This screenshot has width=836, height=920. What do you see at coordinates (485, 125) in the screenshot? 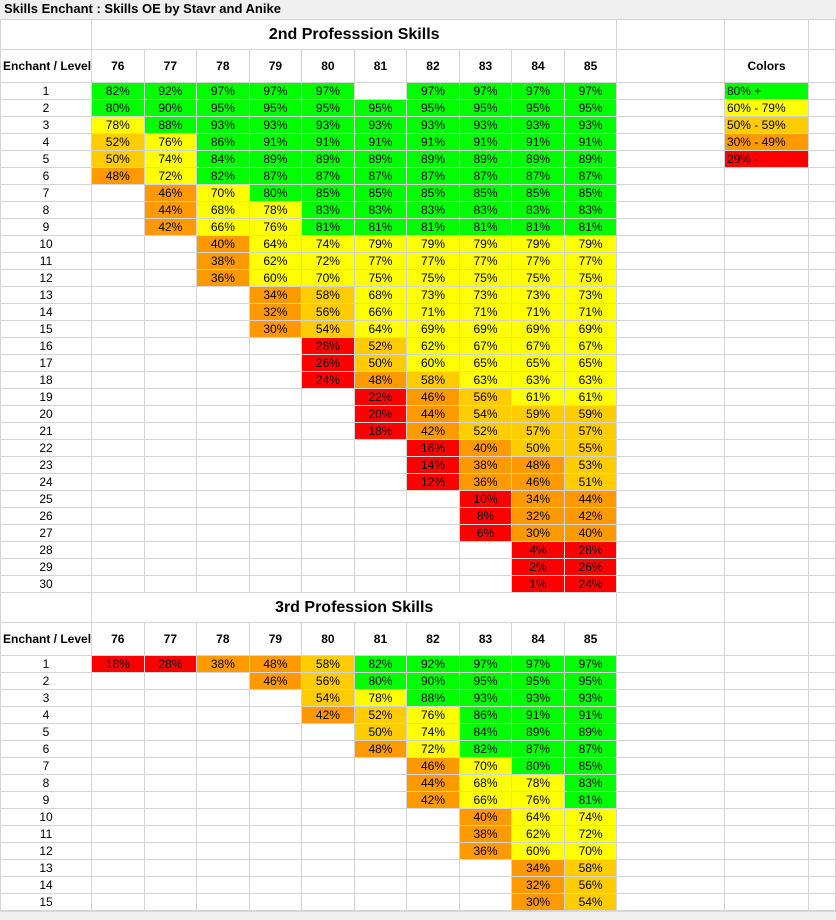
I see `success-rate-cell: 93%` at bounding box center [485, 125].